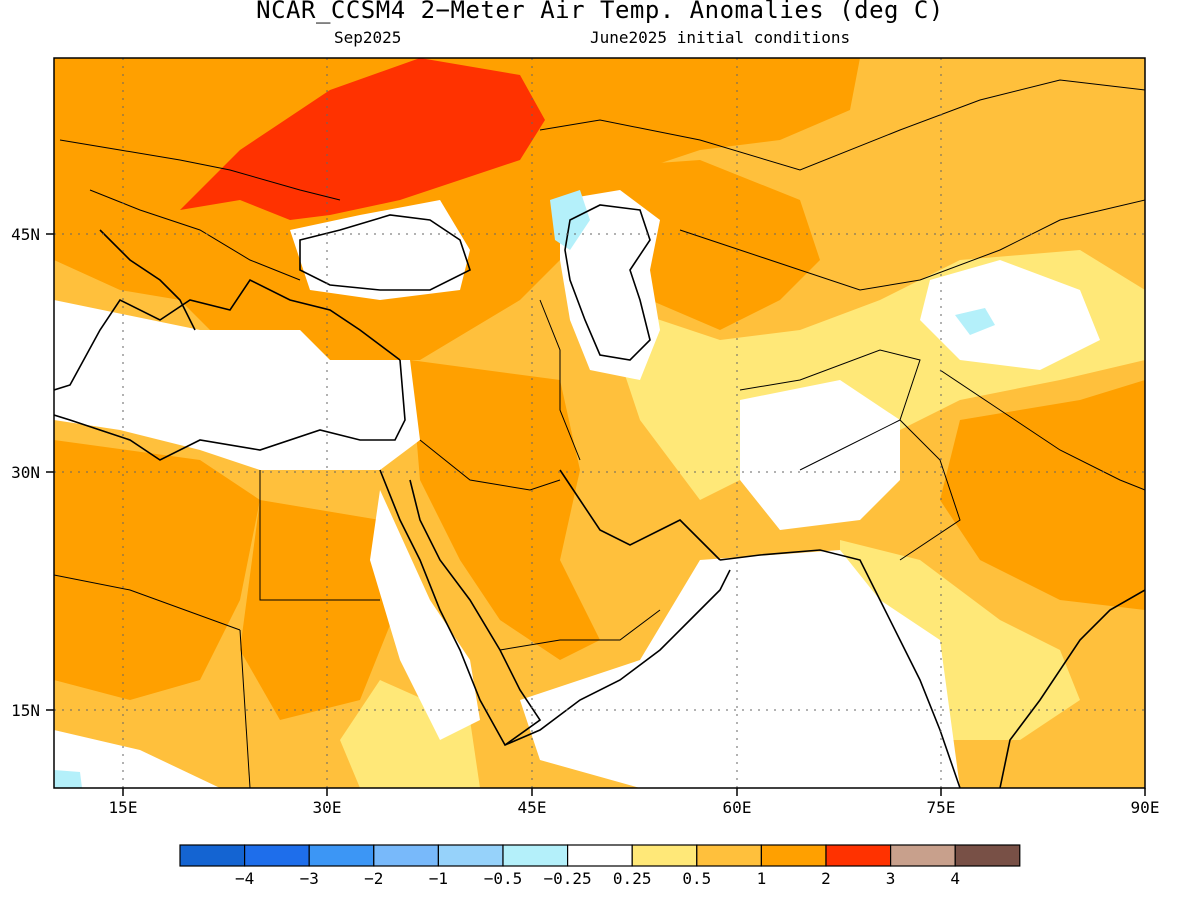 This screenshot has height=900, width=1200. Describe the element at coordinates (362, 139) in the screenshot. I see `field-ukraine-red` at that location.